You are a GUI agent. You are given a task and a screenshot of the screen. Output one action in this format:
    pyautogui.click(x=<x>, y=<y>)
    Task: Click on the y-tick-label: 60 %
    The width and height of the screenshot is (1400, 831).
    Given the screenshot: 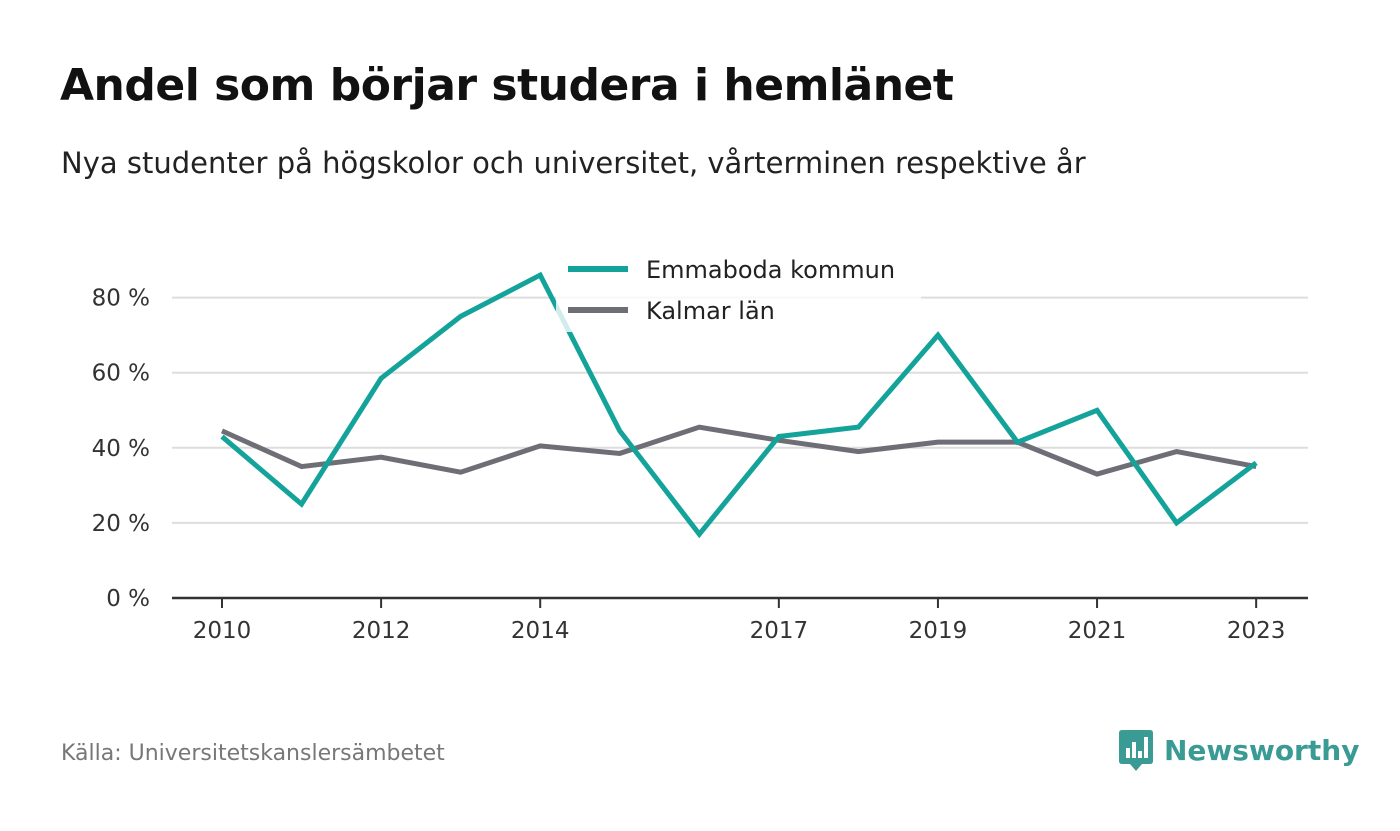 What is the action you would take?
    pyautogui.click(x=121, y=374)
    